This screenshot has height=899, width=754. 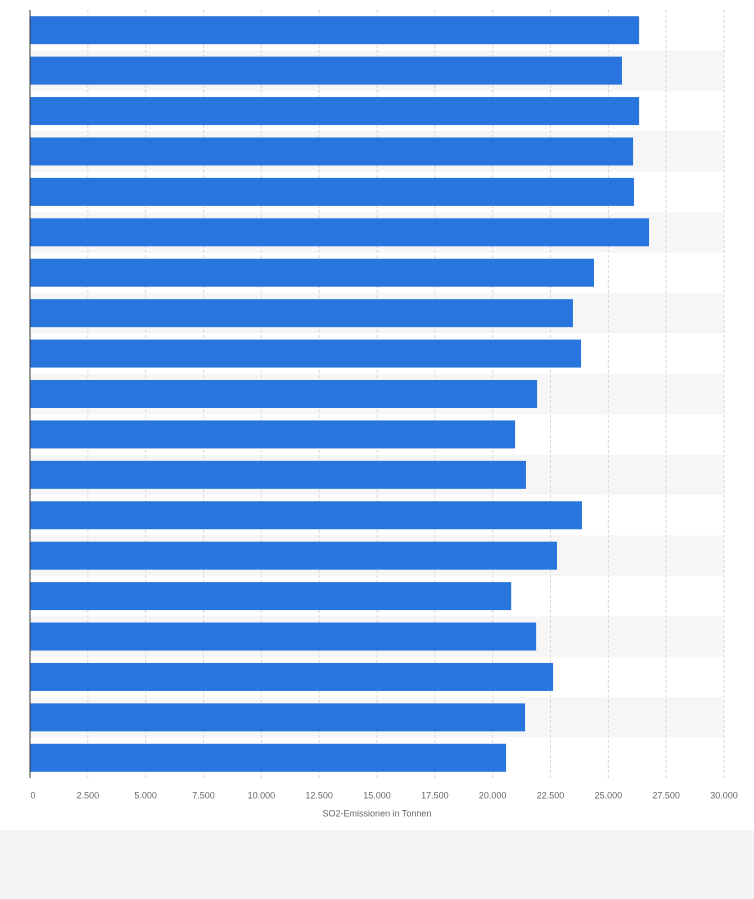 I want to click on x-tick-label: 20.000, so click(x=493, y=795).